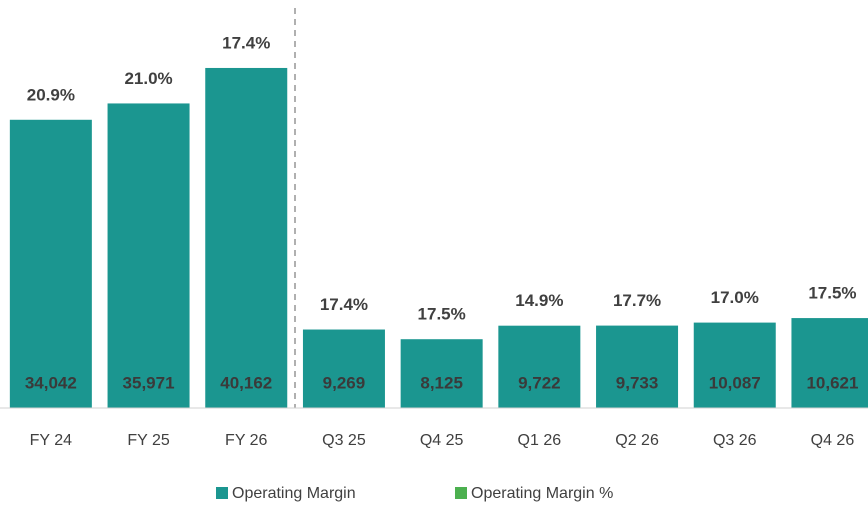 The image size is (868, 508). I want to click on bar-value-label: 8,125, so click(441, 382).